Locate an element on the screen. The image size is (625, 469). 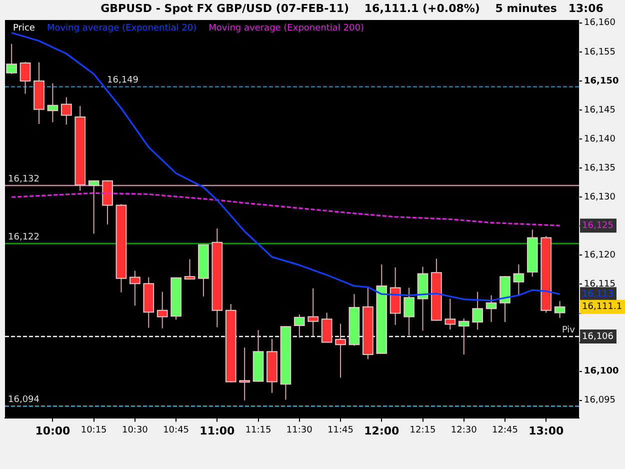
x-tick-label: 10:00 is located at coordinates (53, 431).